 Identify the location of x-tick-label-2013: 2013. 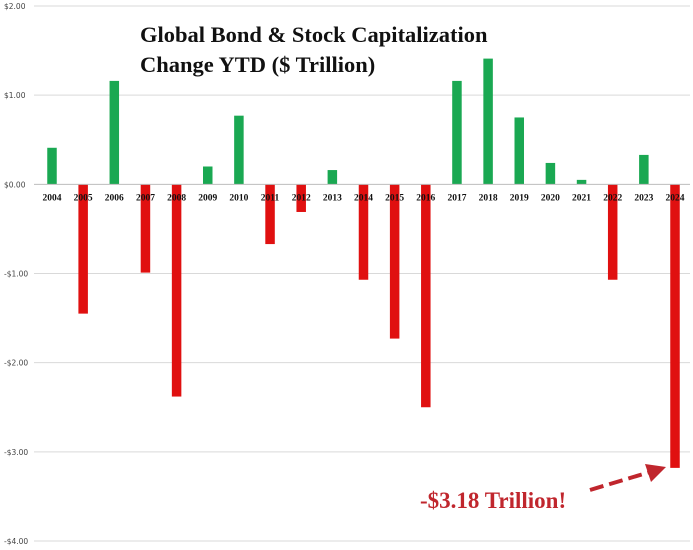
(332, 198).